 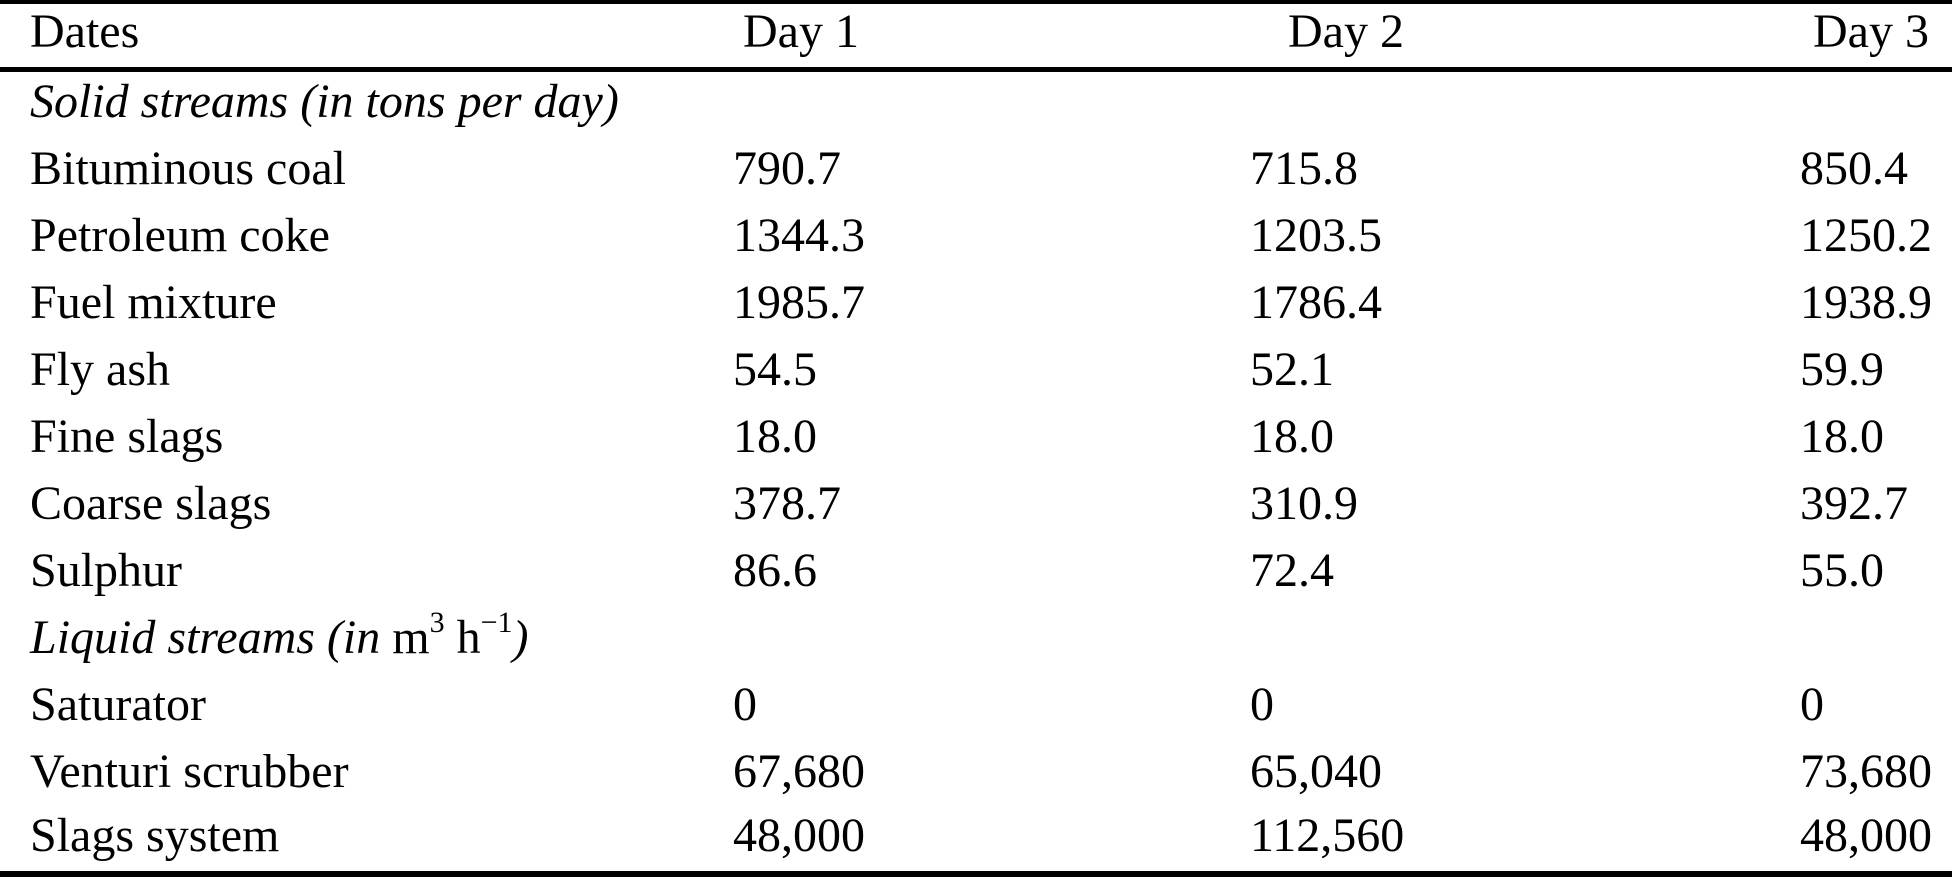 What do you see at coordinates (1304, 503) in the screenshot?
I see `value-day2: 310.9` at bounding box center [1304, 503].